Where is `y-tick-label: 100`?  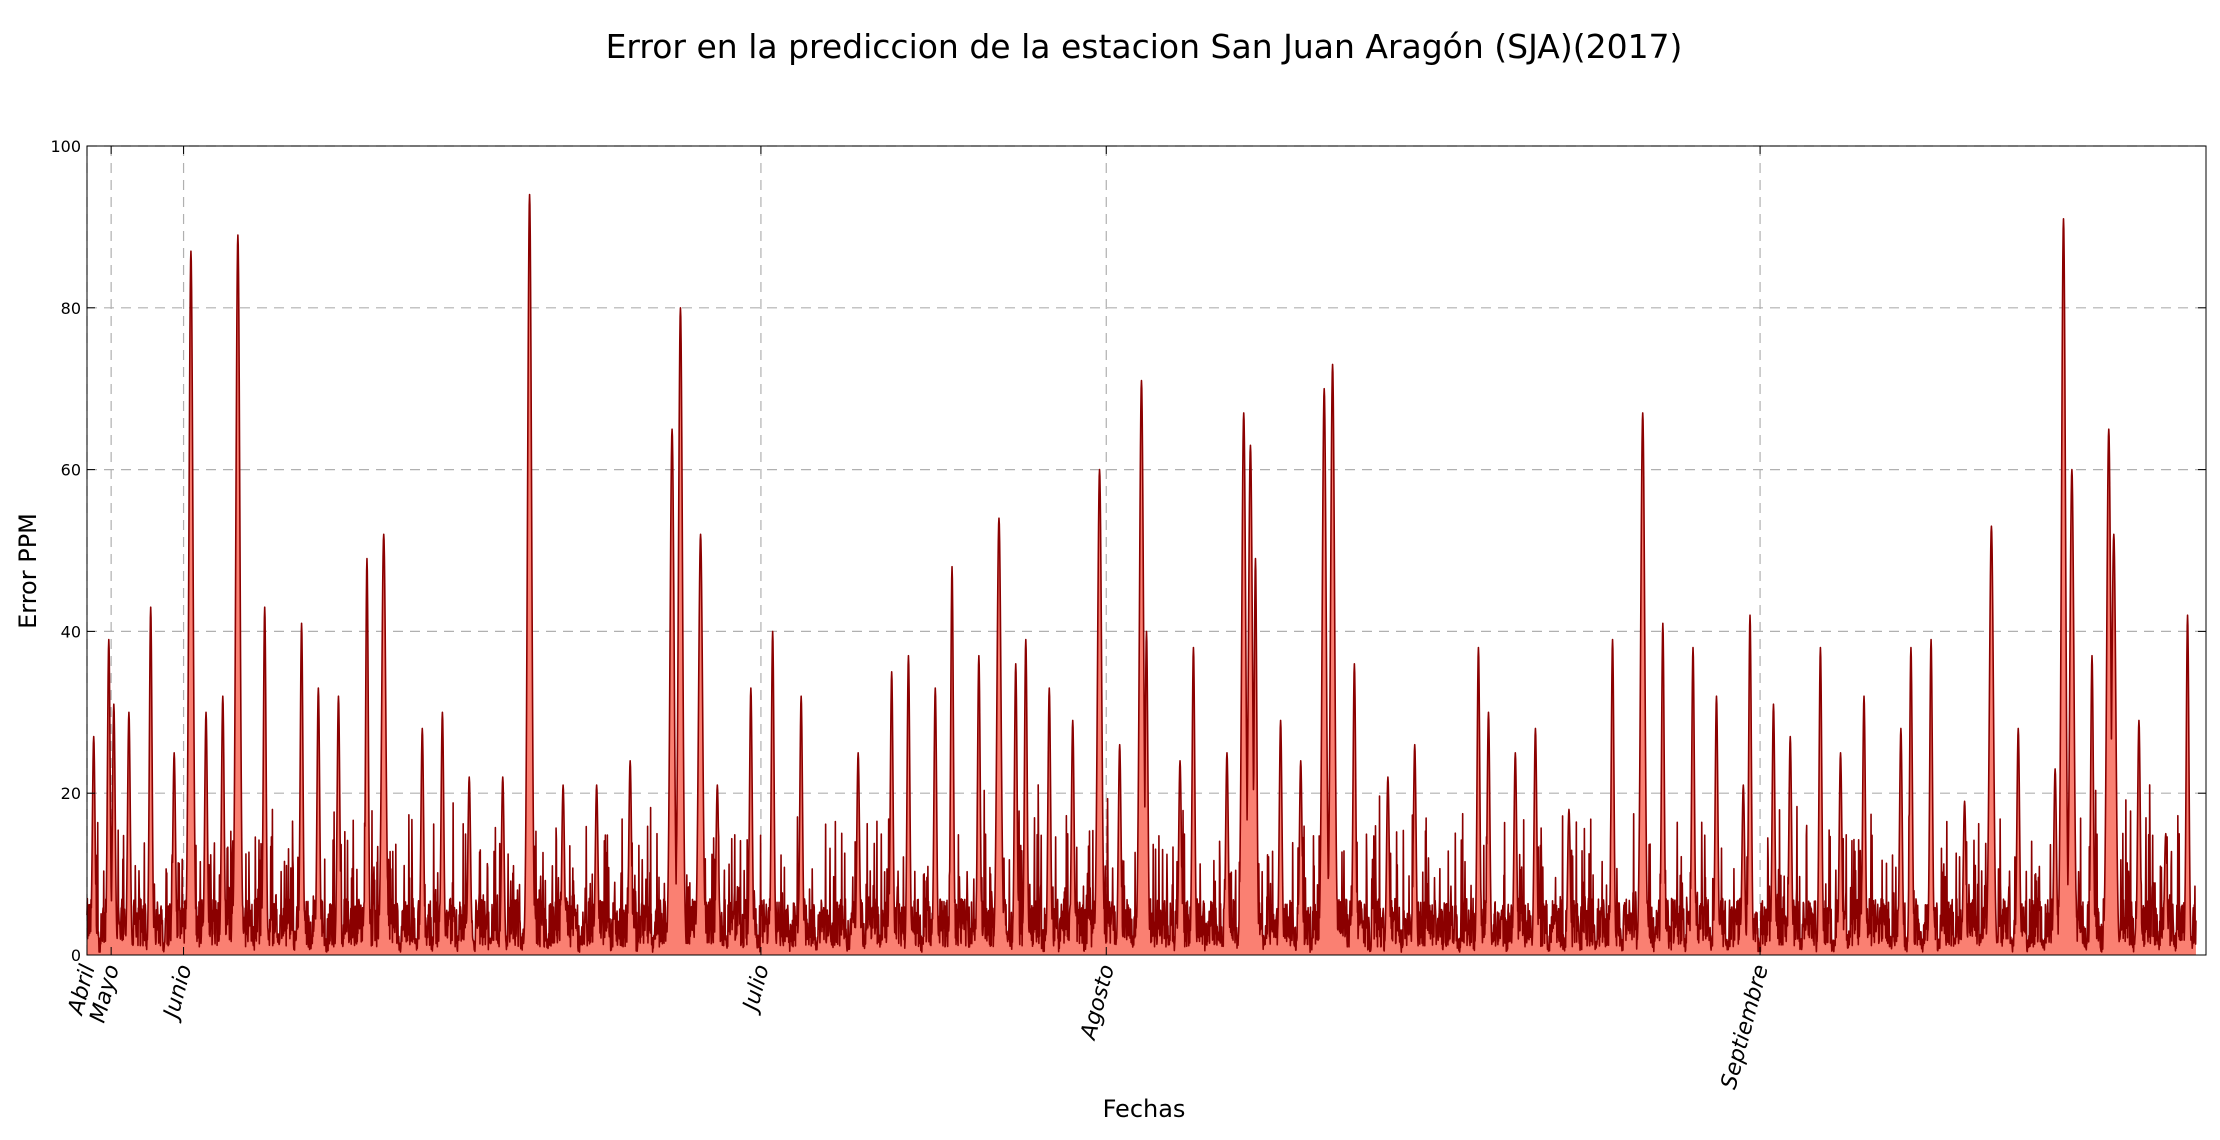
y-tick-label: 100 is located at coordinates (65, 146).